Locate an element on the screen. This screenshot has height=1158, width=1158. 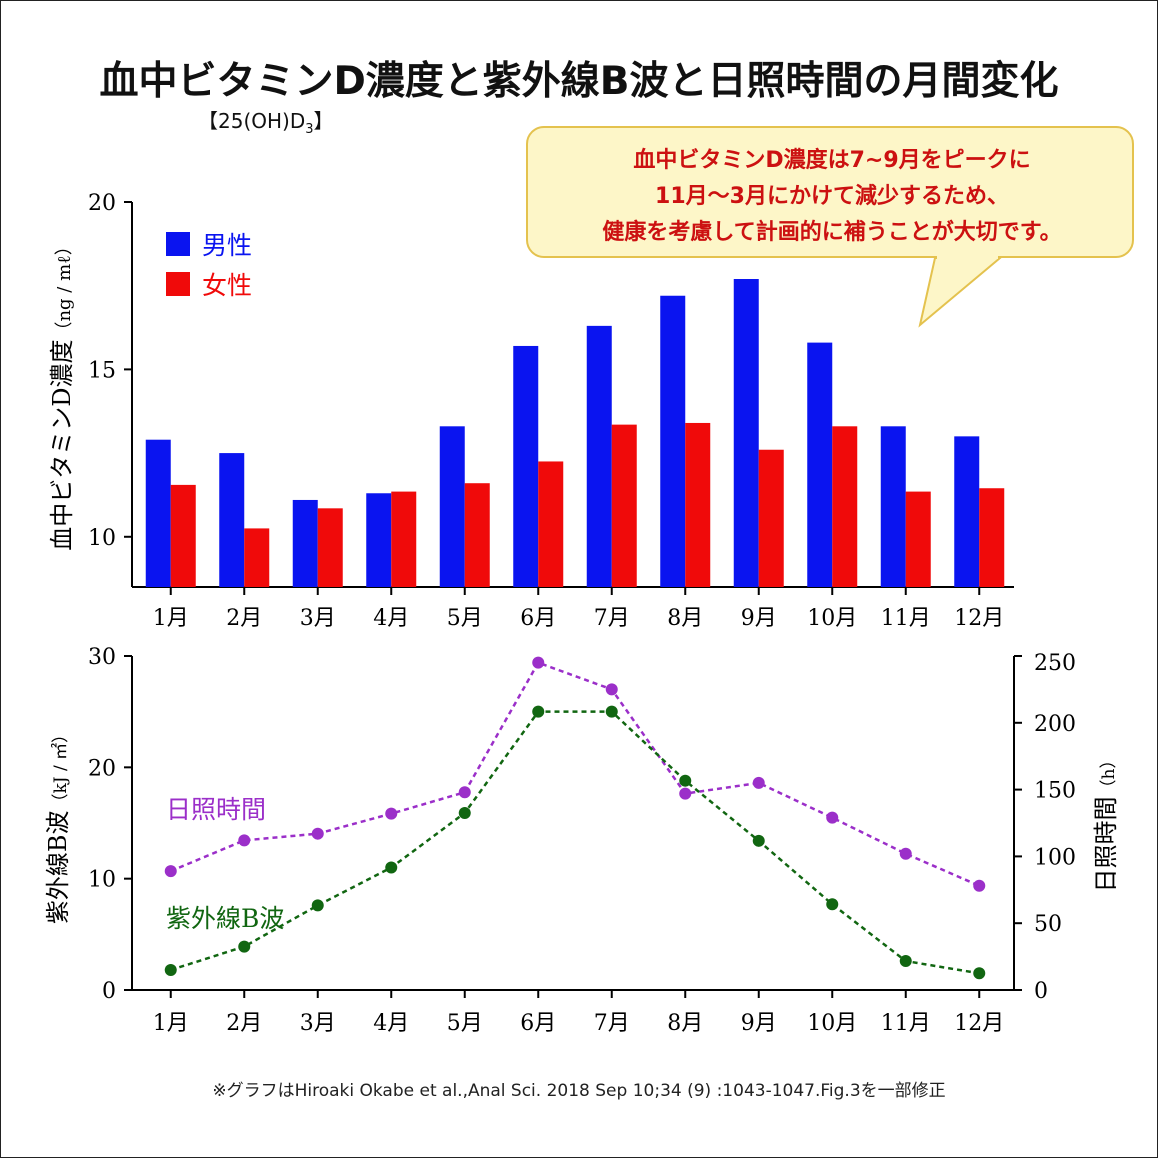
line-right-axis-label-main: 日照時間 is located at coordinates (1106, 844).